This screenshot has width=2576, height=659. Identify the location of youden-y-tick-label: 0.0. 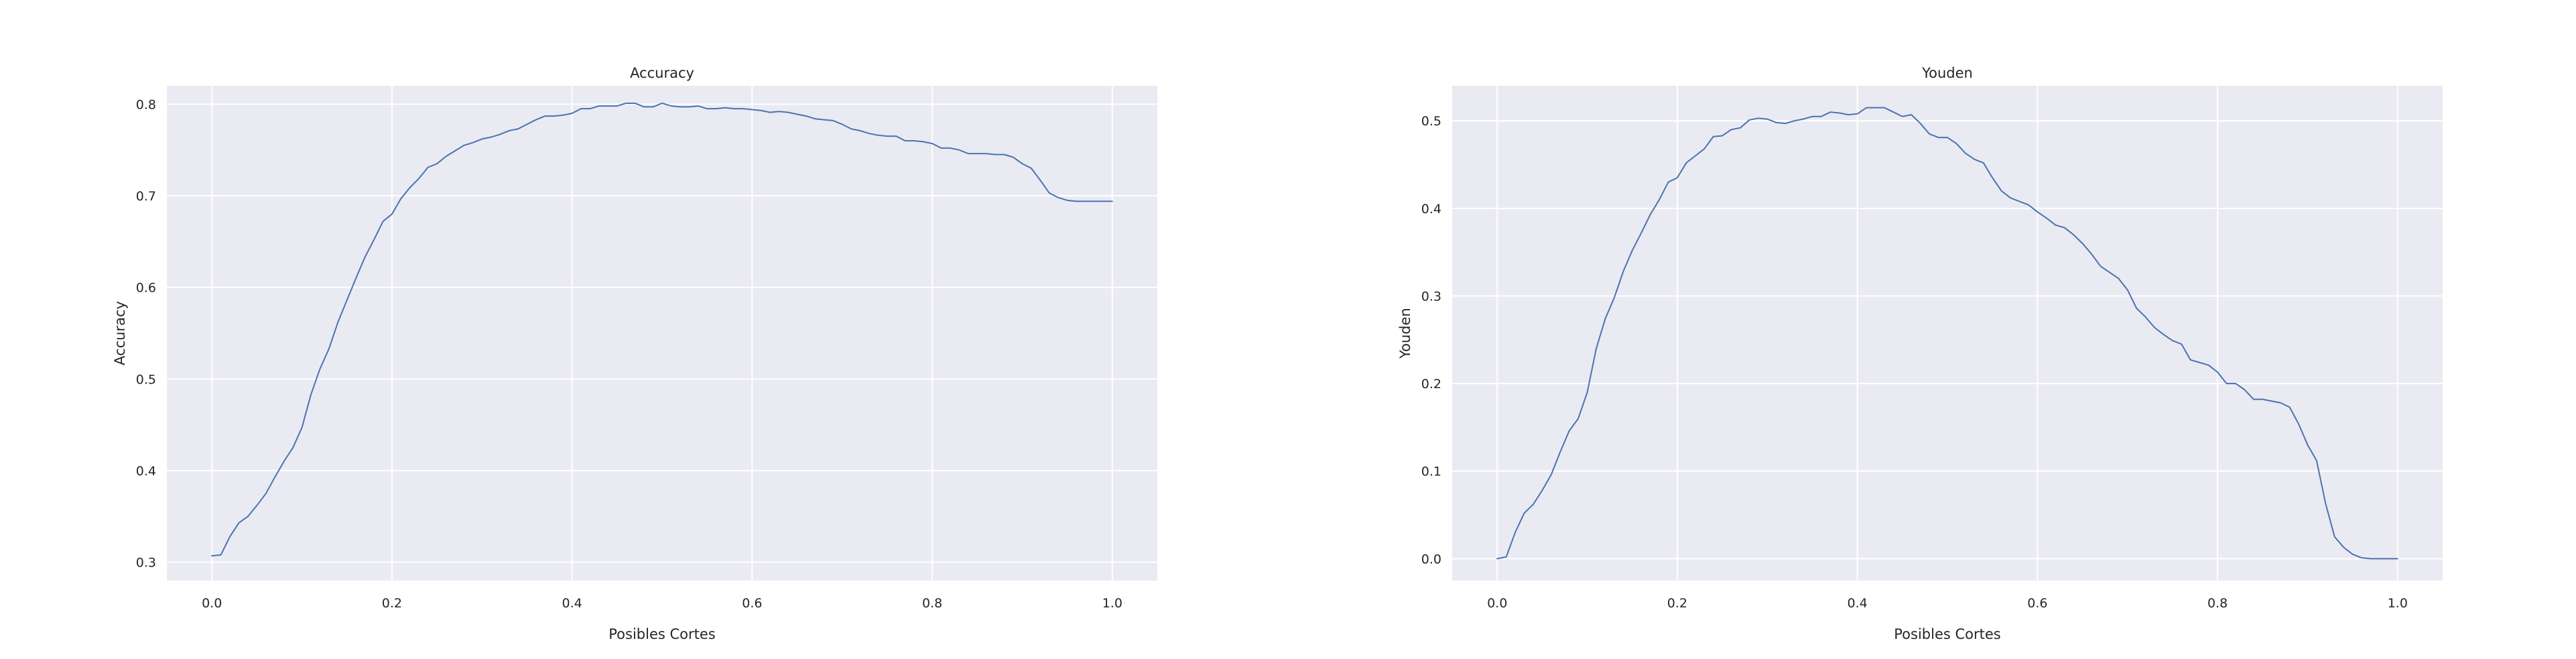
(1431, 559).